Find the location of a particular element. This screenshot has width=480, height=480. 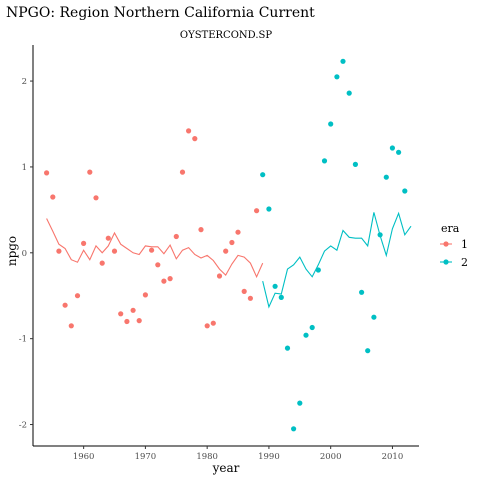

y-tick-label: -2 is located at coordinates (23, 426).